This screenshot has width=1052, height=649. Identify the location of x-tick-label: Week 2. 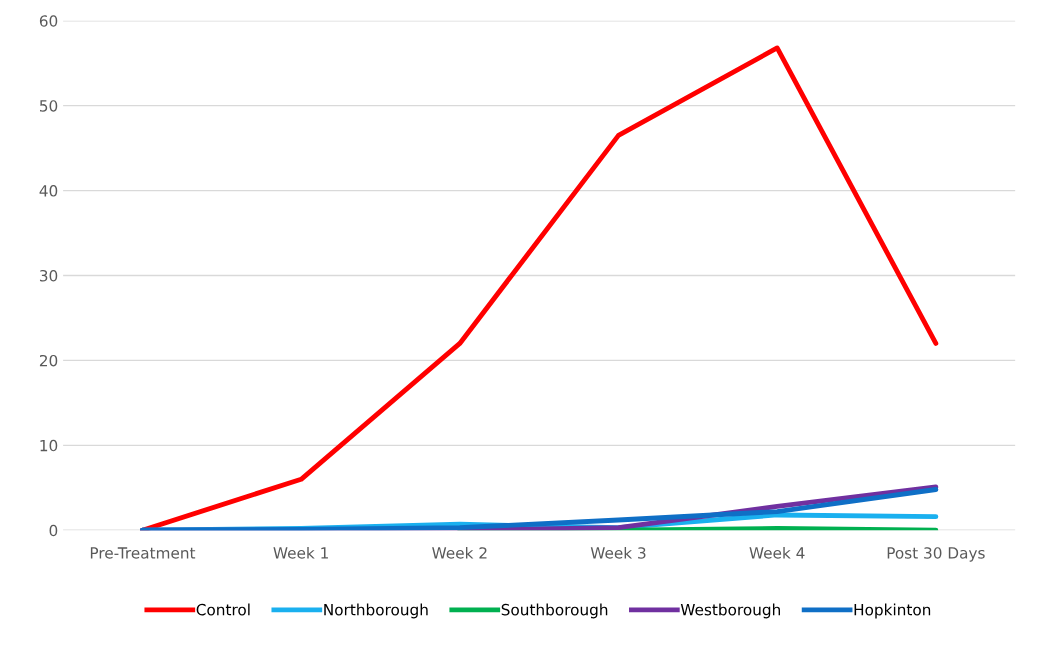
(459, 552).